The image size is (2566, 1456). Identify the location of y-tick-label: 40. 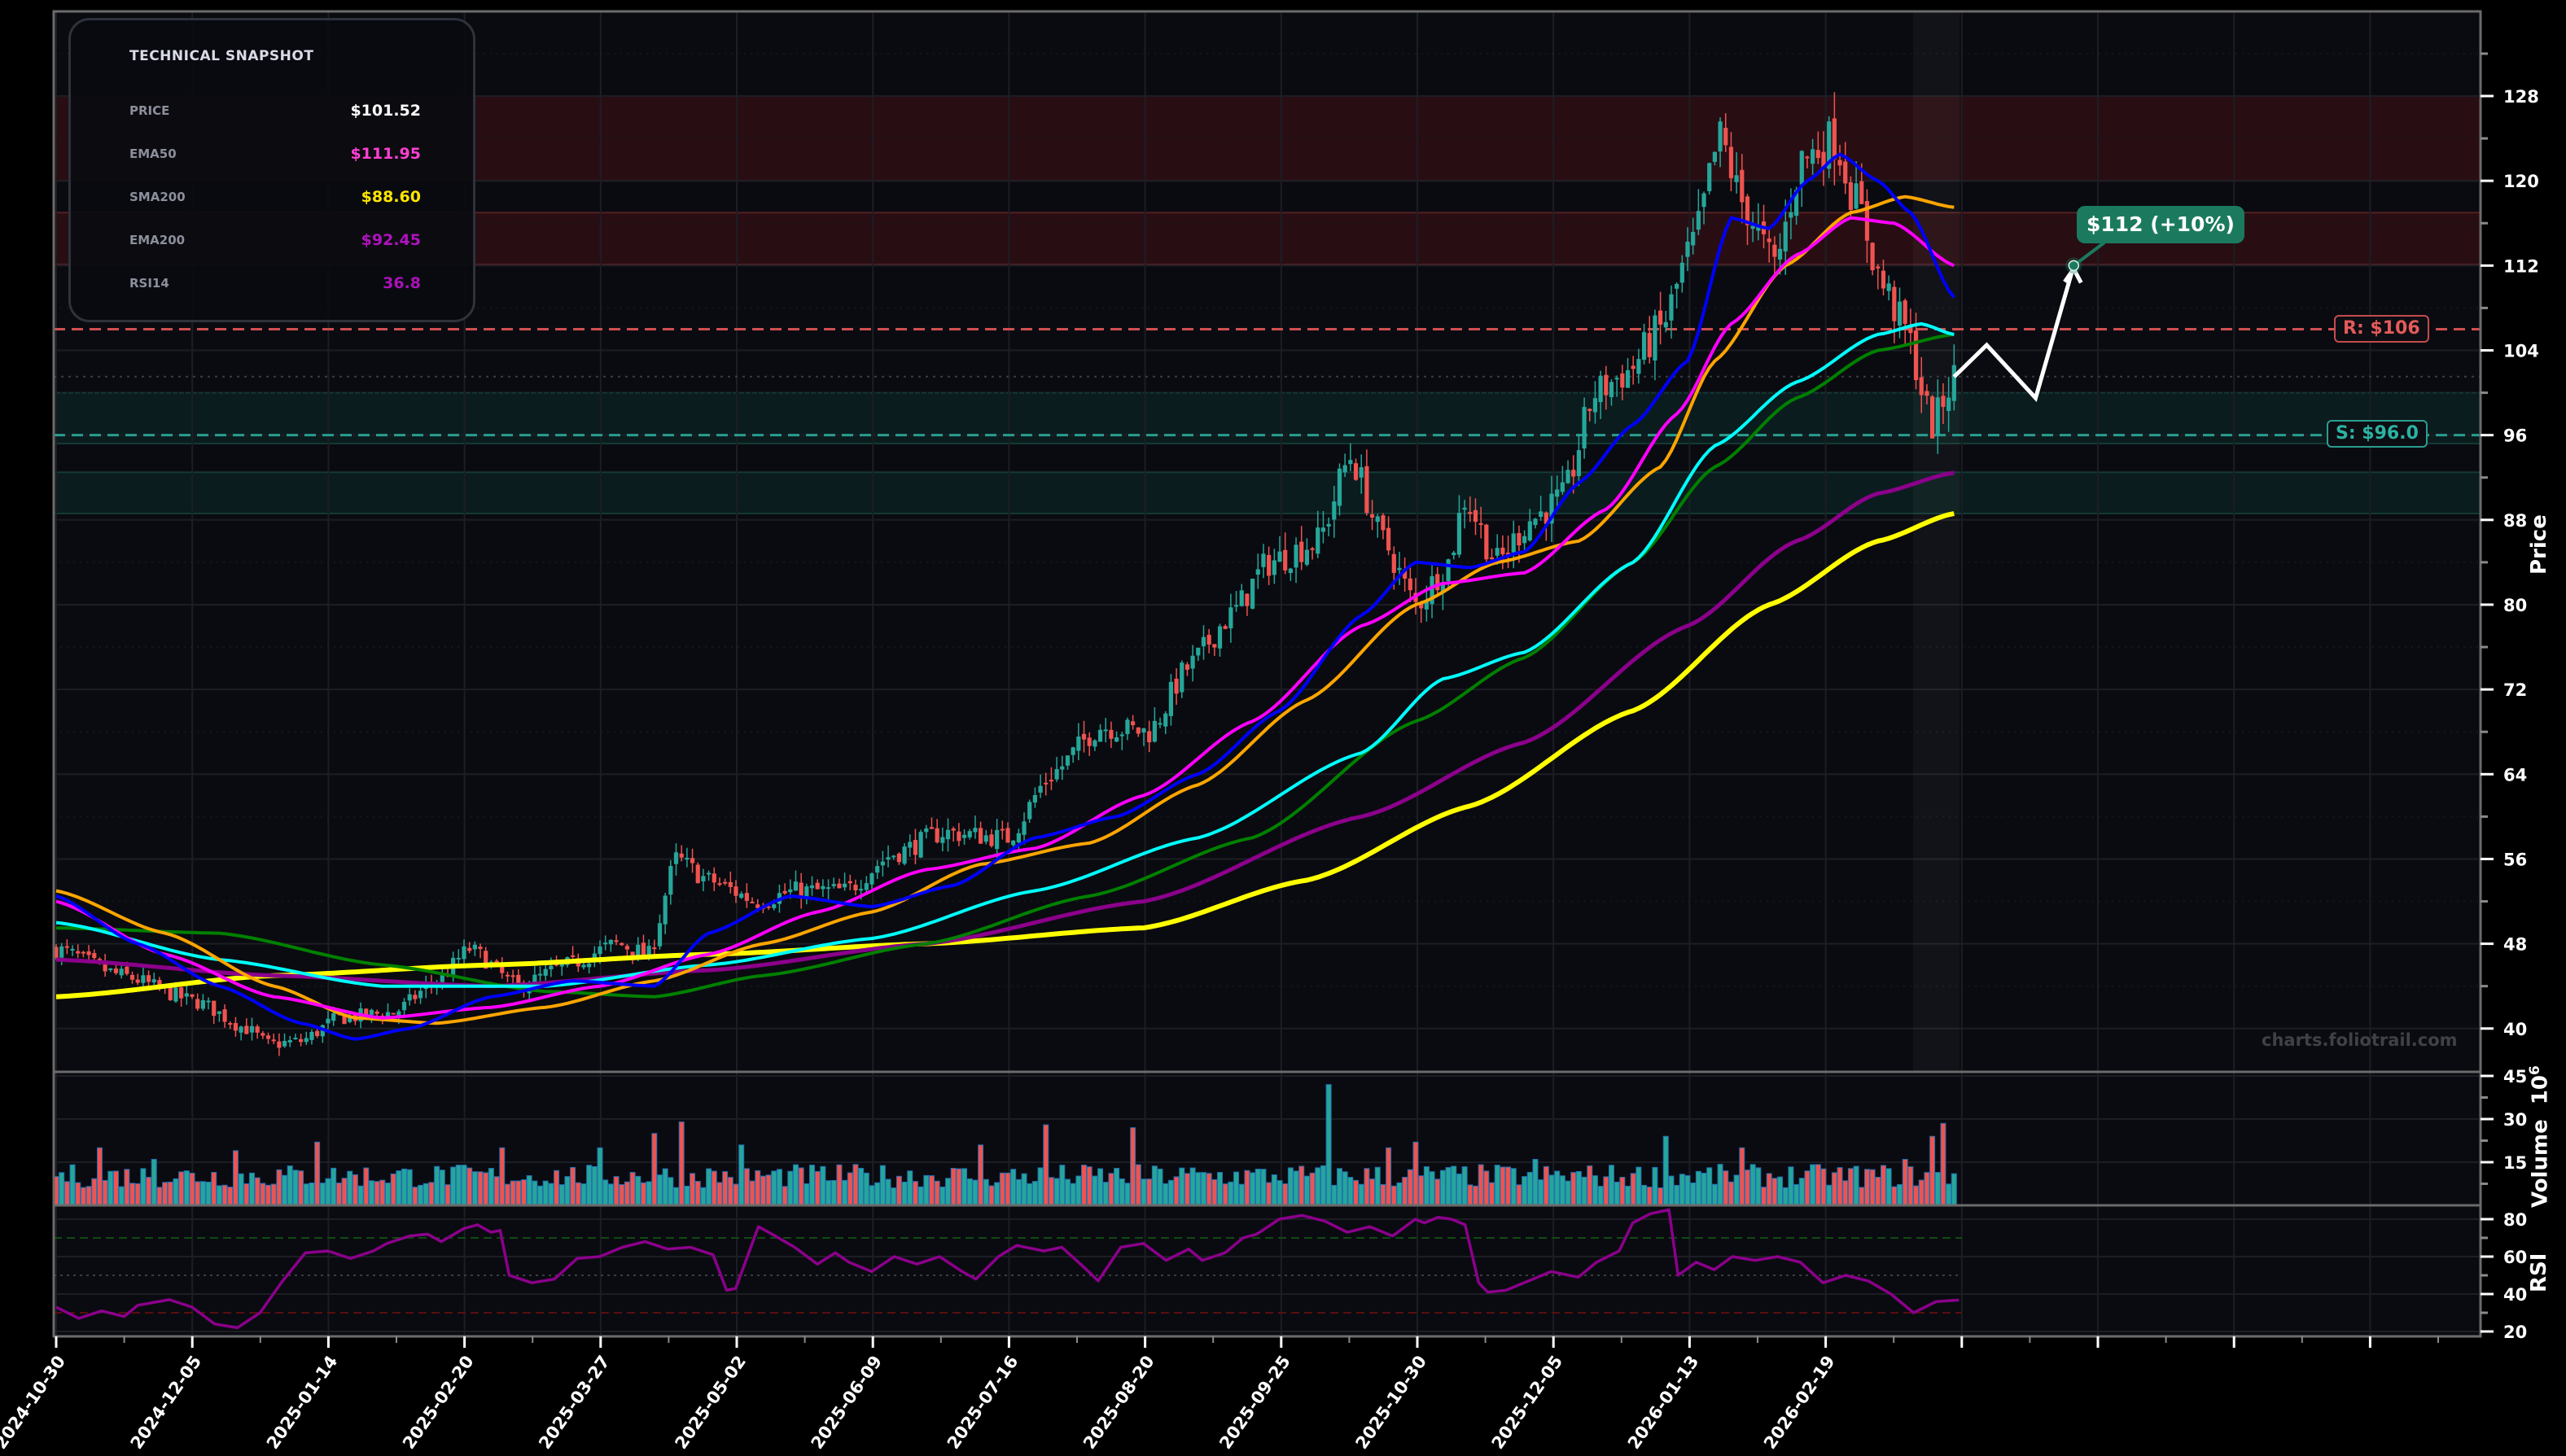
(2515, 1295).